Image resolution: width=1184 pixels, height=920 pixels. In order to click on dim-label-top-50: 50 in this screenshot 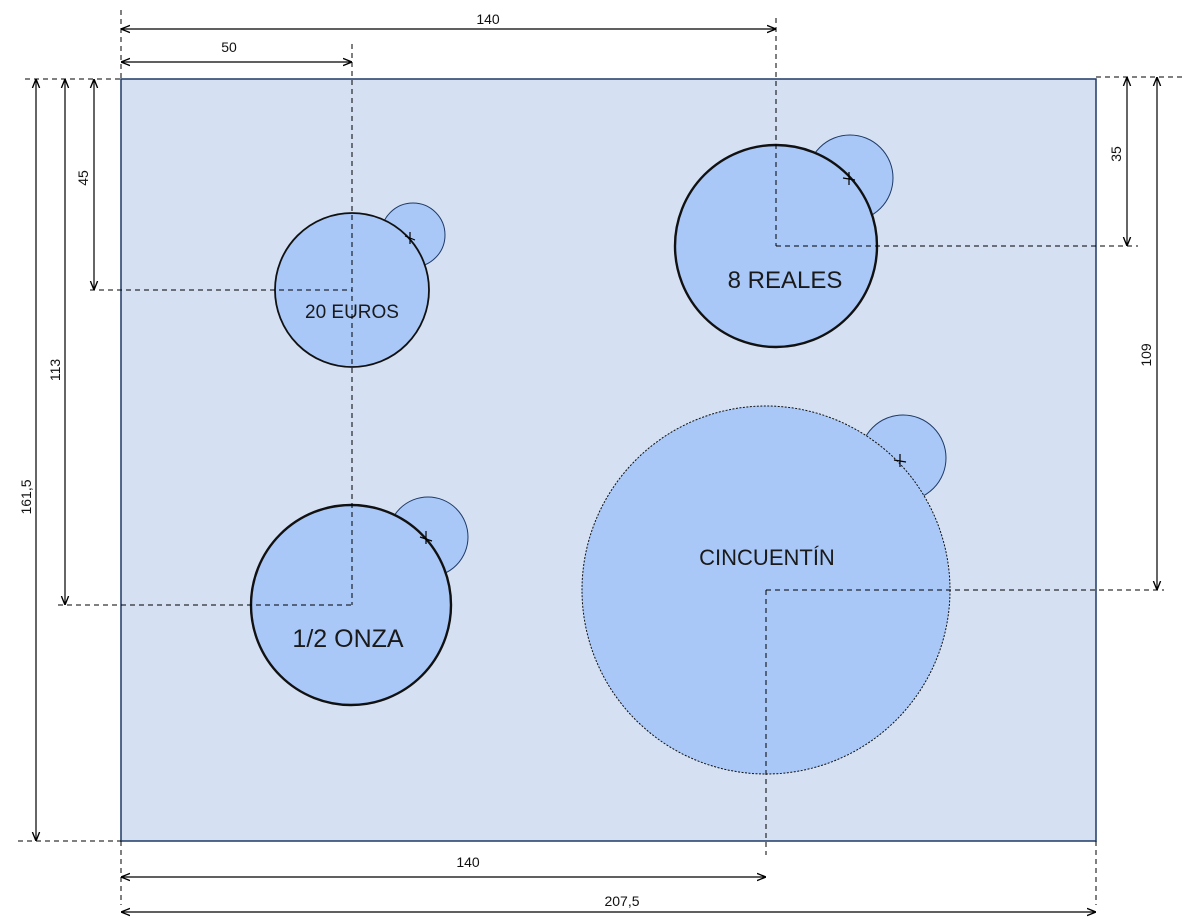, I will do `click(229, 47)`.